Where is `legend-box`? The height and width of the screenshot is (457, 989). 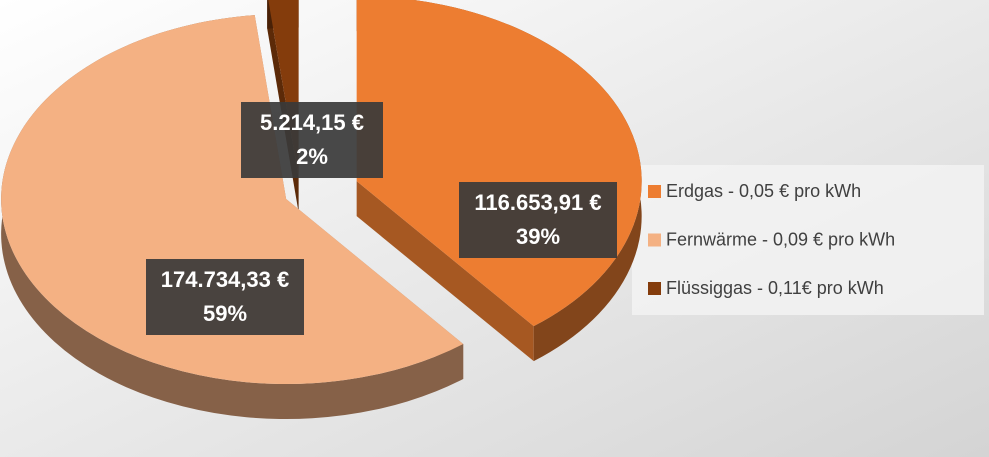
legend-box is located at coordinates (808, 240).